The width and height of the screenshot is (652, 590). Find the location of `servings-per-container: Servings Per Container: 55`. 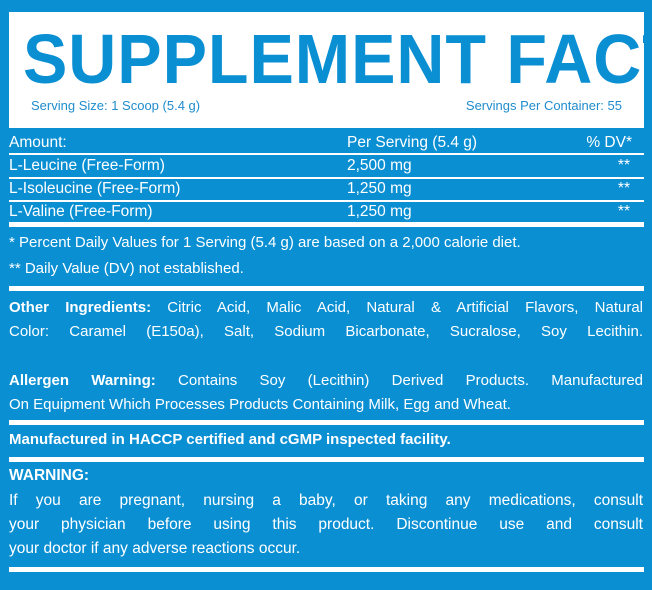

servings-per-container: Servings Per Container: 55 is located at coordinates (543, 105).